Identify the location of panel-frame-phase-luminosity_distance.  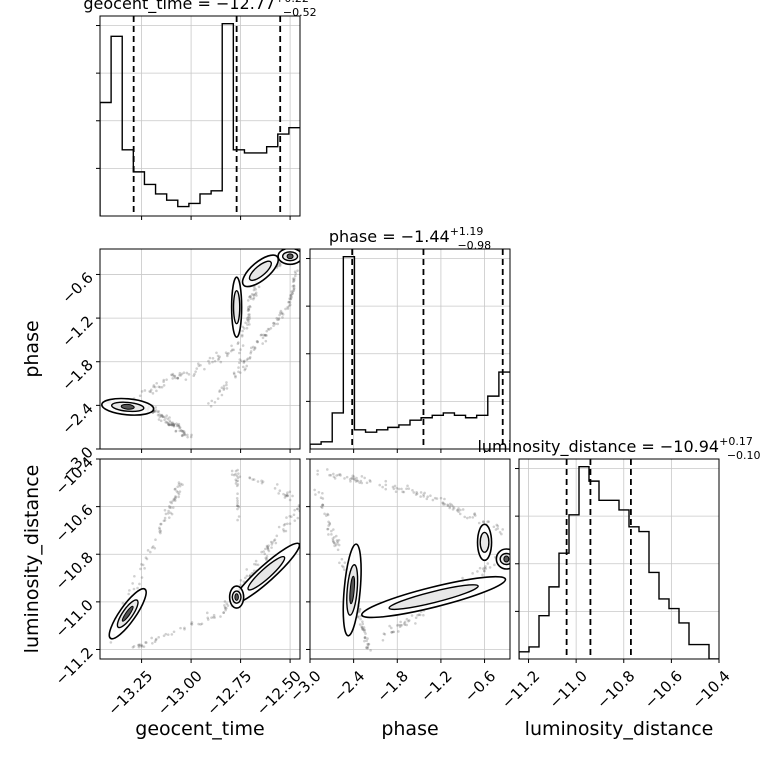
(410, 559).